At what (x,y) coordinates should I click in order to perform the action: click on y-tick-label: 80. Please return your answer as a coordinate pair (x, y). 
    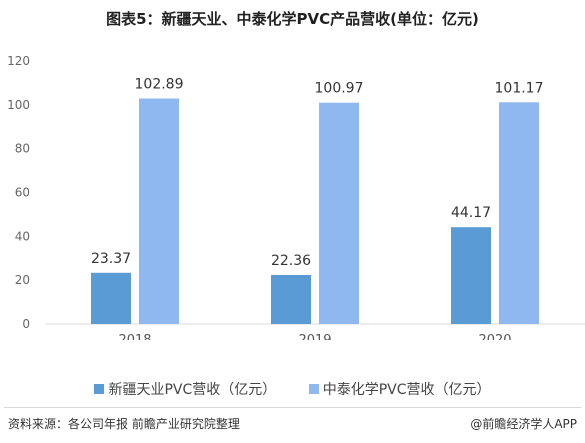
    Looking at the image, I should click on (22, 149).